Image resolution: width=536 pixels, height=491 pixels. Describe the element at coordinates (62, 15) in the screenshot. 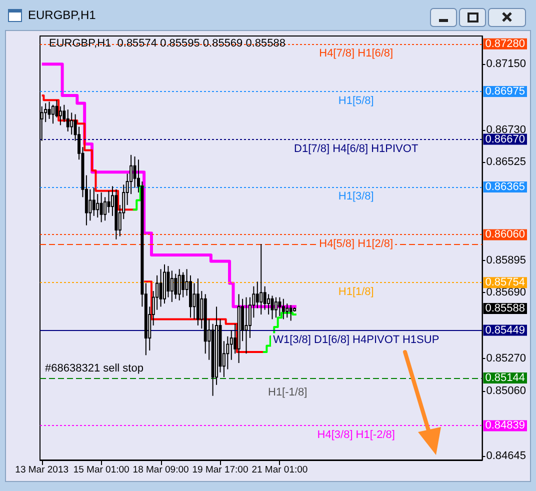

I see `chart-subtitle: EURGBP,H1` at that location.